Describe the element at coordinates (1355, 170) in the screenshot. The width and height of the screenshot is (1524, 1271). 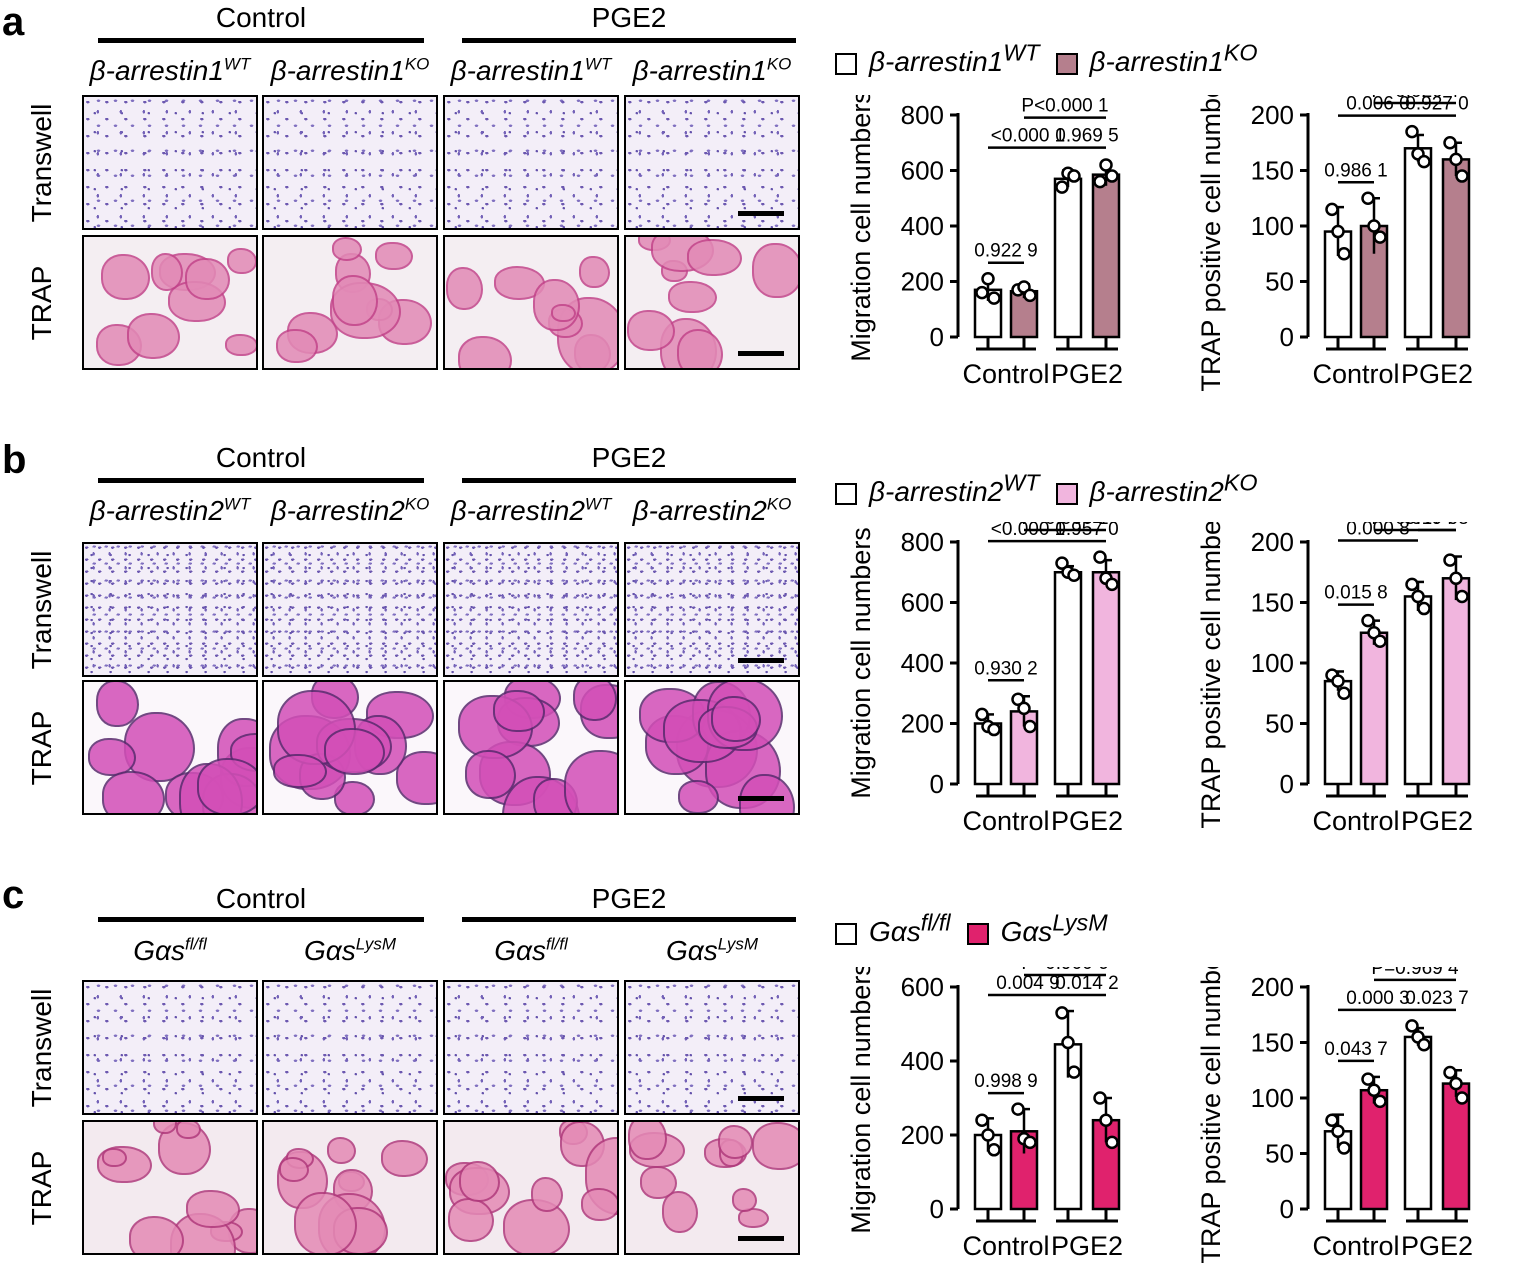
I see `p-value-label: 0.986 1` at that location.